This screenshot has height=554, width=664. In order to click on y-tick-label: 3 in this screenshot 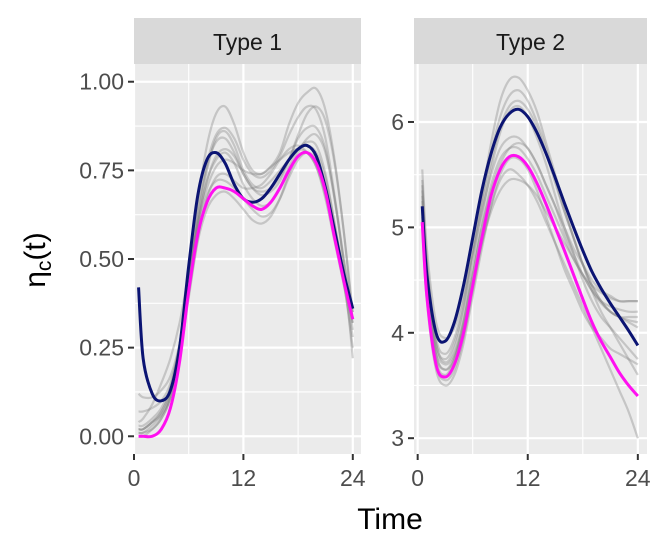, I will do `click(397, 438)`.